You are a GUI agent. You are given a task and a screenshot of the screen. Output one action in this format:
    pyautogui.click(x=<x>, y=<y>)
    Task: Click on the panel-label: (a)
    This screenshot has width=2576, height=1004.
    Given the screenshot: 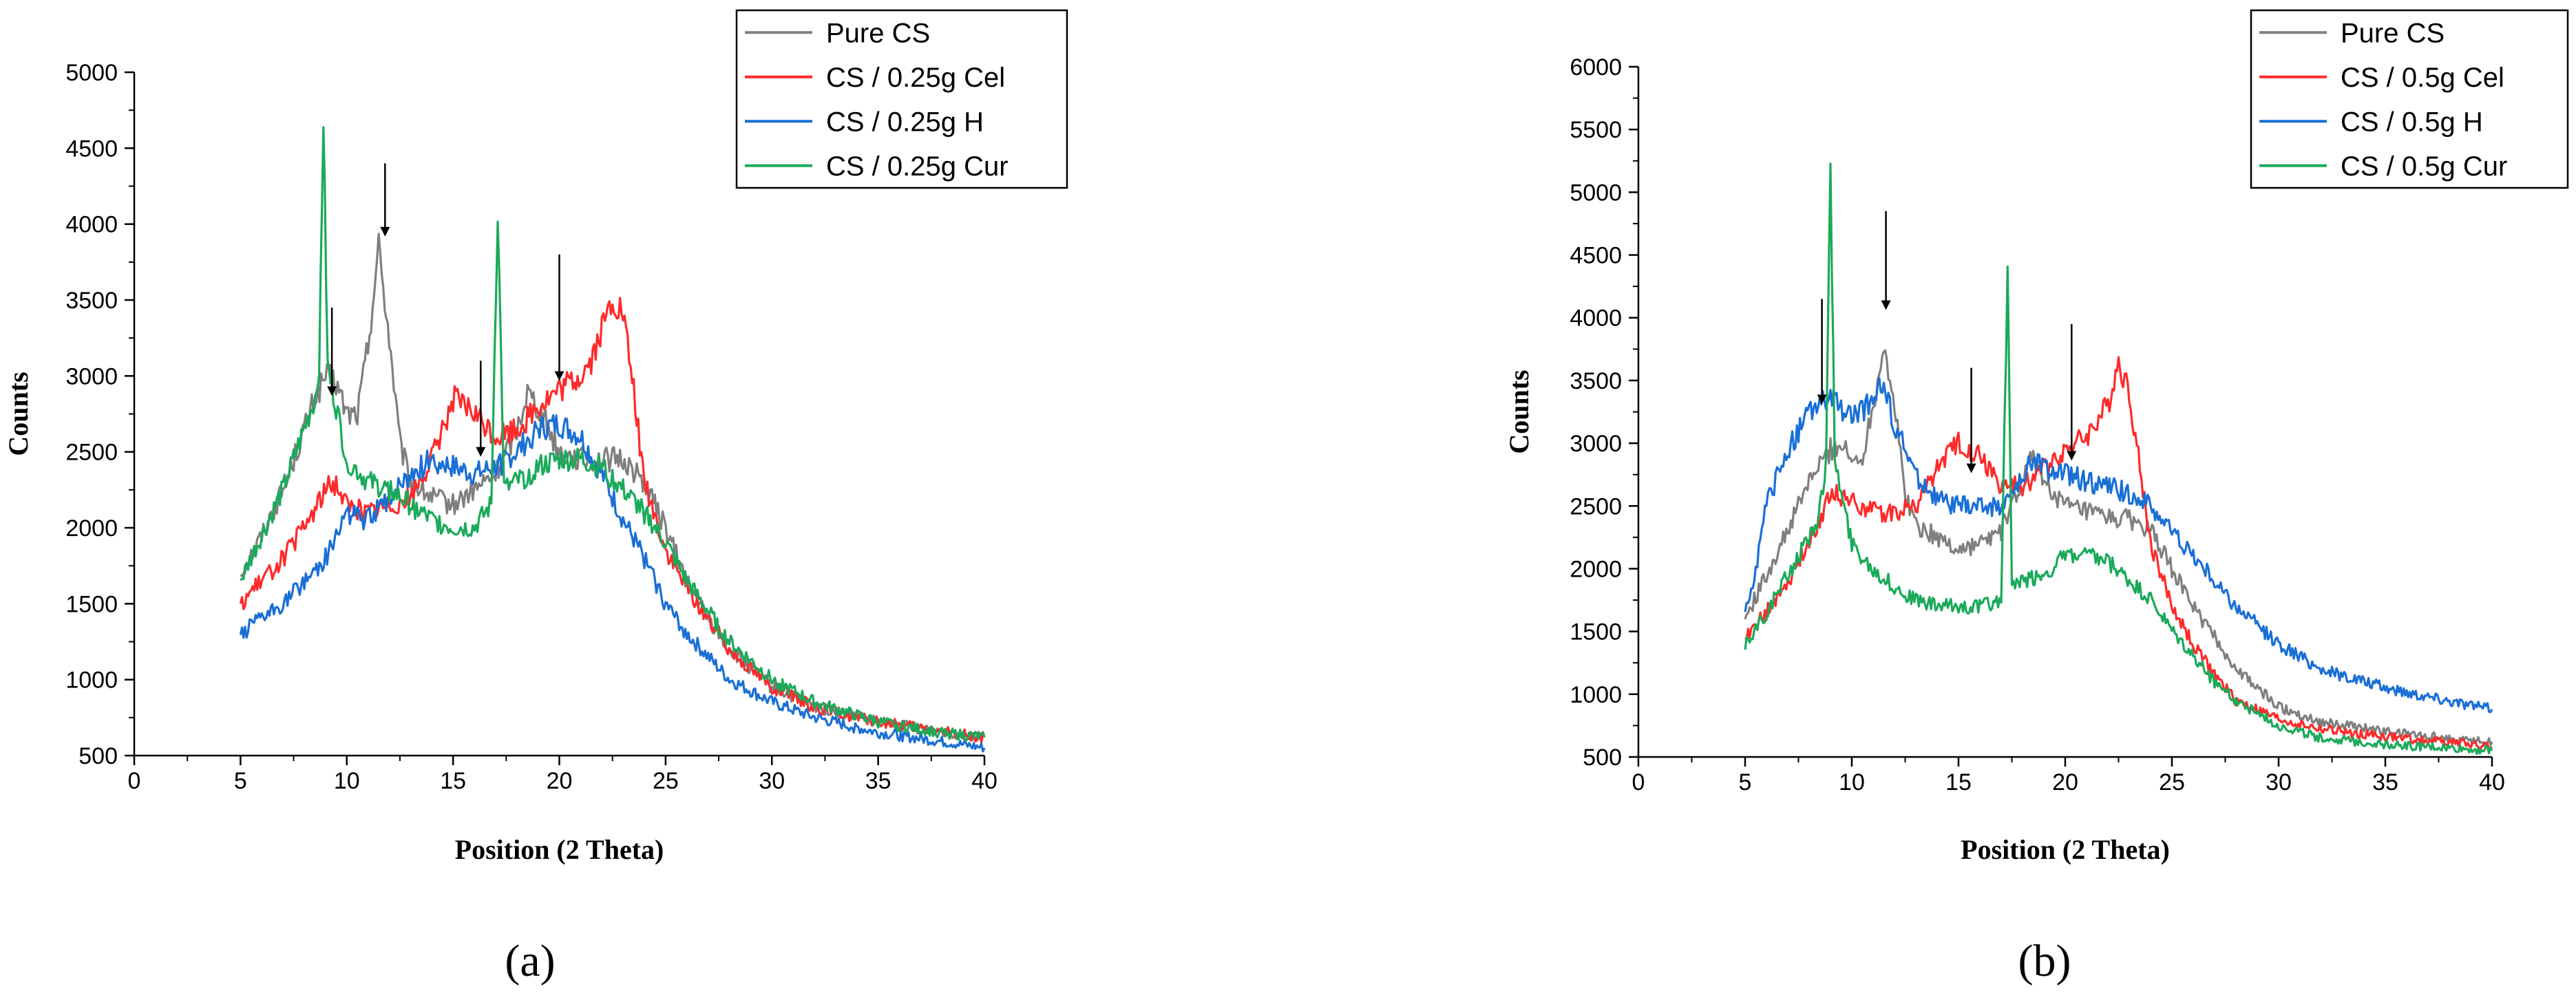 What is the action you would take?
    pyautogui.click(x=530, y=961)
    